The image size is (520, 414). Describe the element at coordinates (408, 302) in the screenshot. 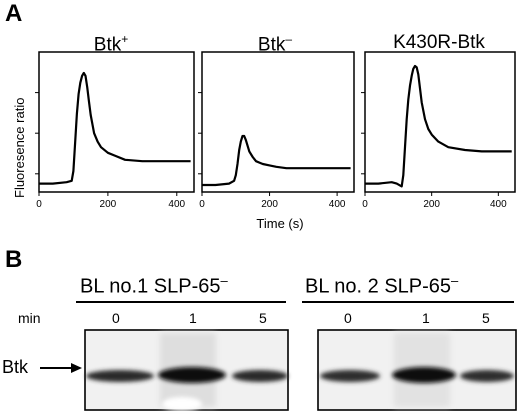

I see `blot-underline-bl2` at that location.